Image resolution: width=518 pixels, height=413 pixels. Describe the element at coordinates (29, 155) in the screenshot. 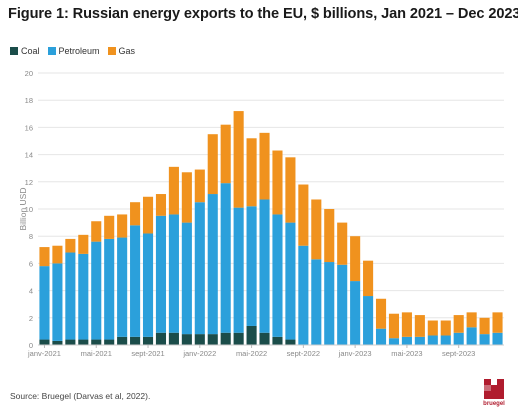

I see `y-tick-label: 14` at that location.